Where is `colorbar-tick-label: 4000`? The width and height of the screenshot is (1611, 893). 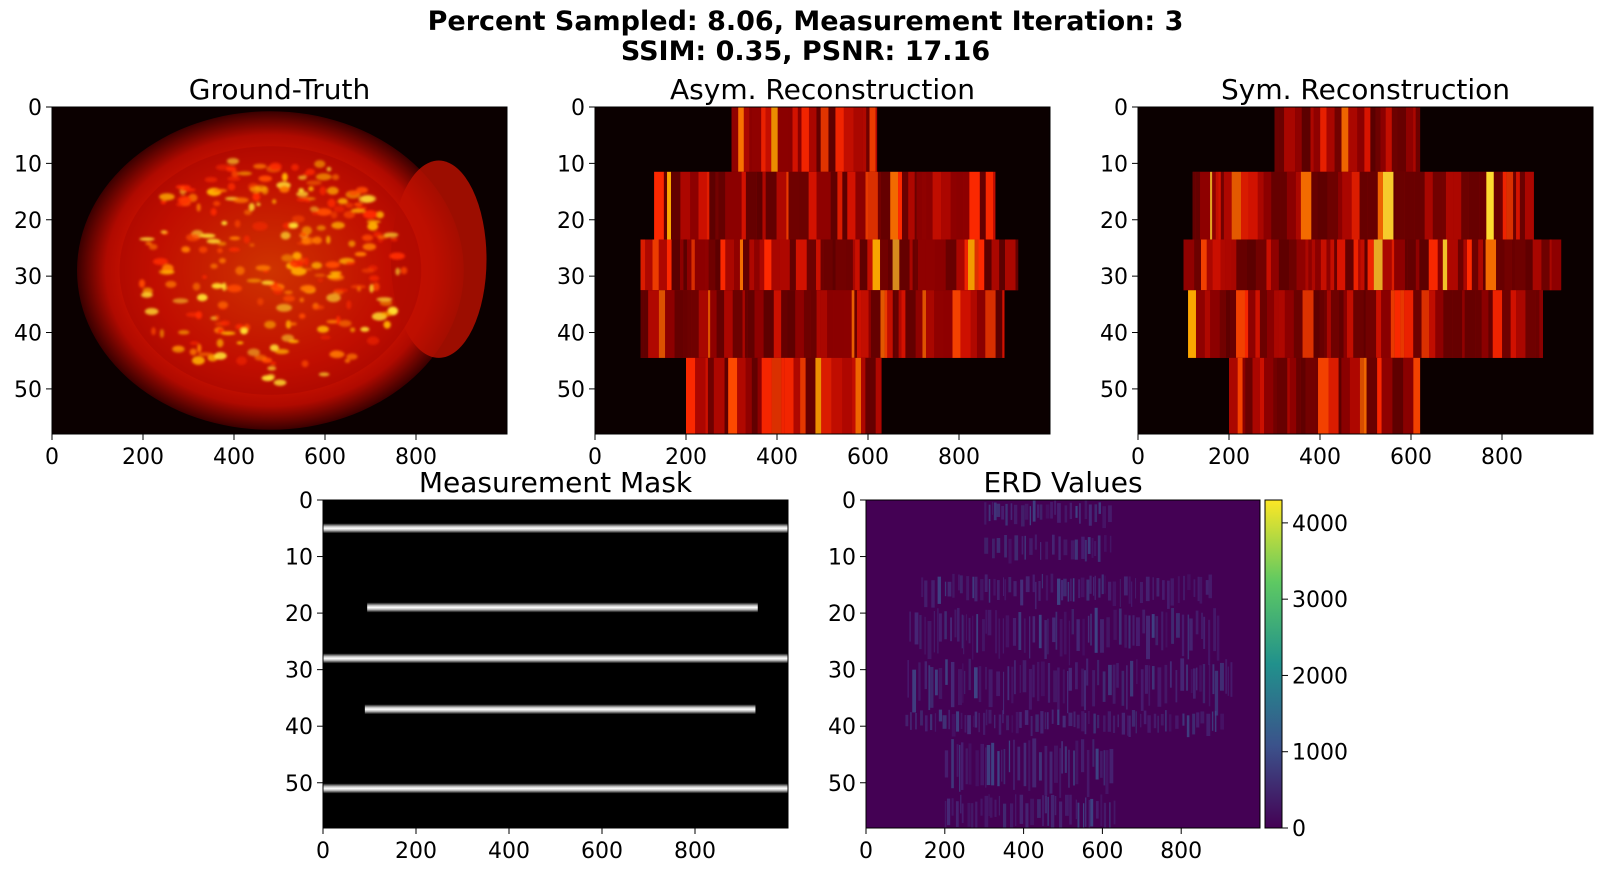 colorbar-tick-label: 4000 is located at coordinates (1320, 524).